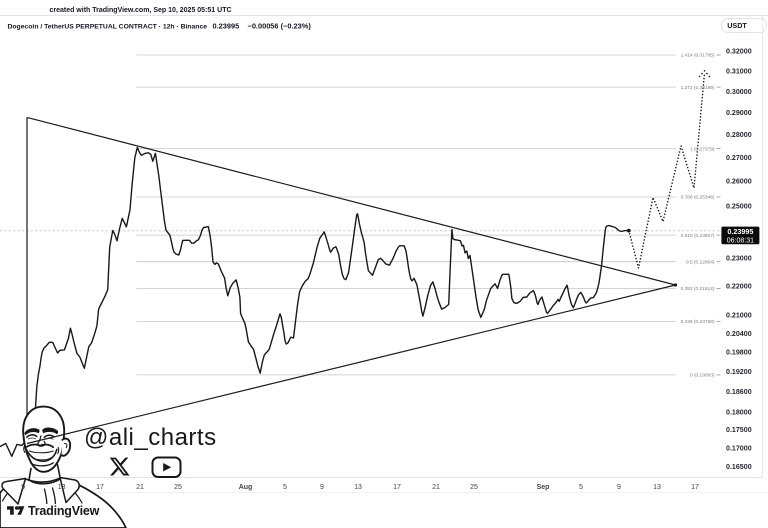  What do you see at coordinates (739, 372) in the screenshot?
I see `svg-text: 0.19200` at bounding box center [739, 372].